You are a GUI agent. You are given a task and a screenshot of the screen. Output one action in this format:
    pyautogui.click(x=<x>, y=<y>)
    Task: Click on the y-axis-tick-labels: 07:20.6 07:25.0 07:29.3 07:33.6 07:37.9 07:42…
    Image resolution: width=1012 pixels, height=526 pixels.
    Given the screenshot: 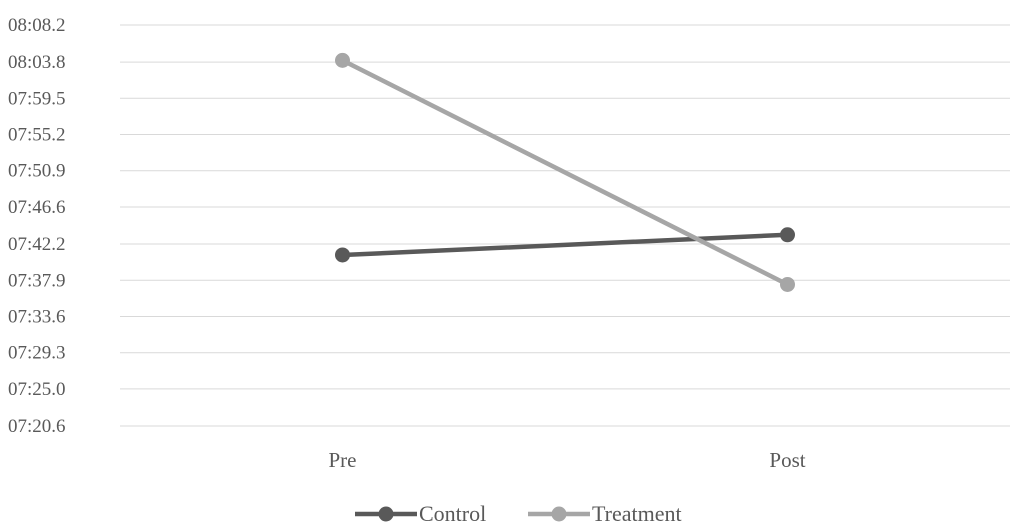 What is the action you would take?
    pyautogui.click(x=37, y=226)
    